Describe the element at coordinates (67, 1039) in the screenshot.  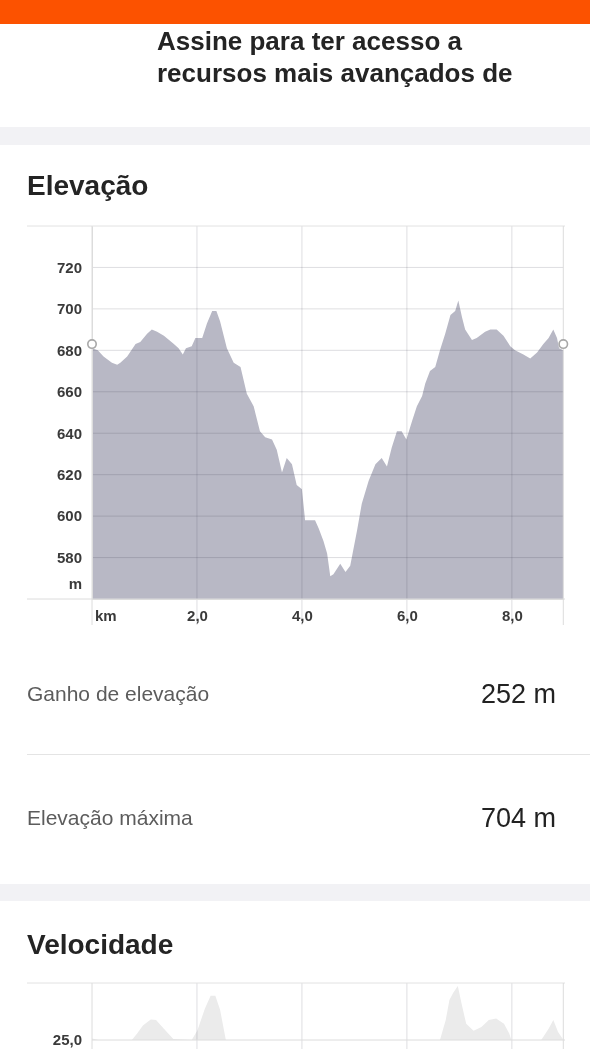
I see `text: 25,0` at that location.